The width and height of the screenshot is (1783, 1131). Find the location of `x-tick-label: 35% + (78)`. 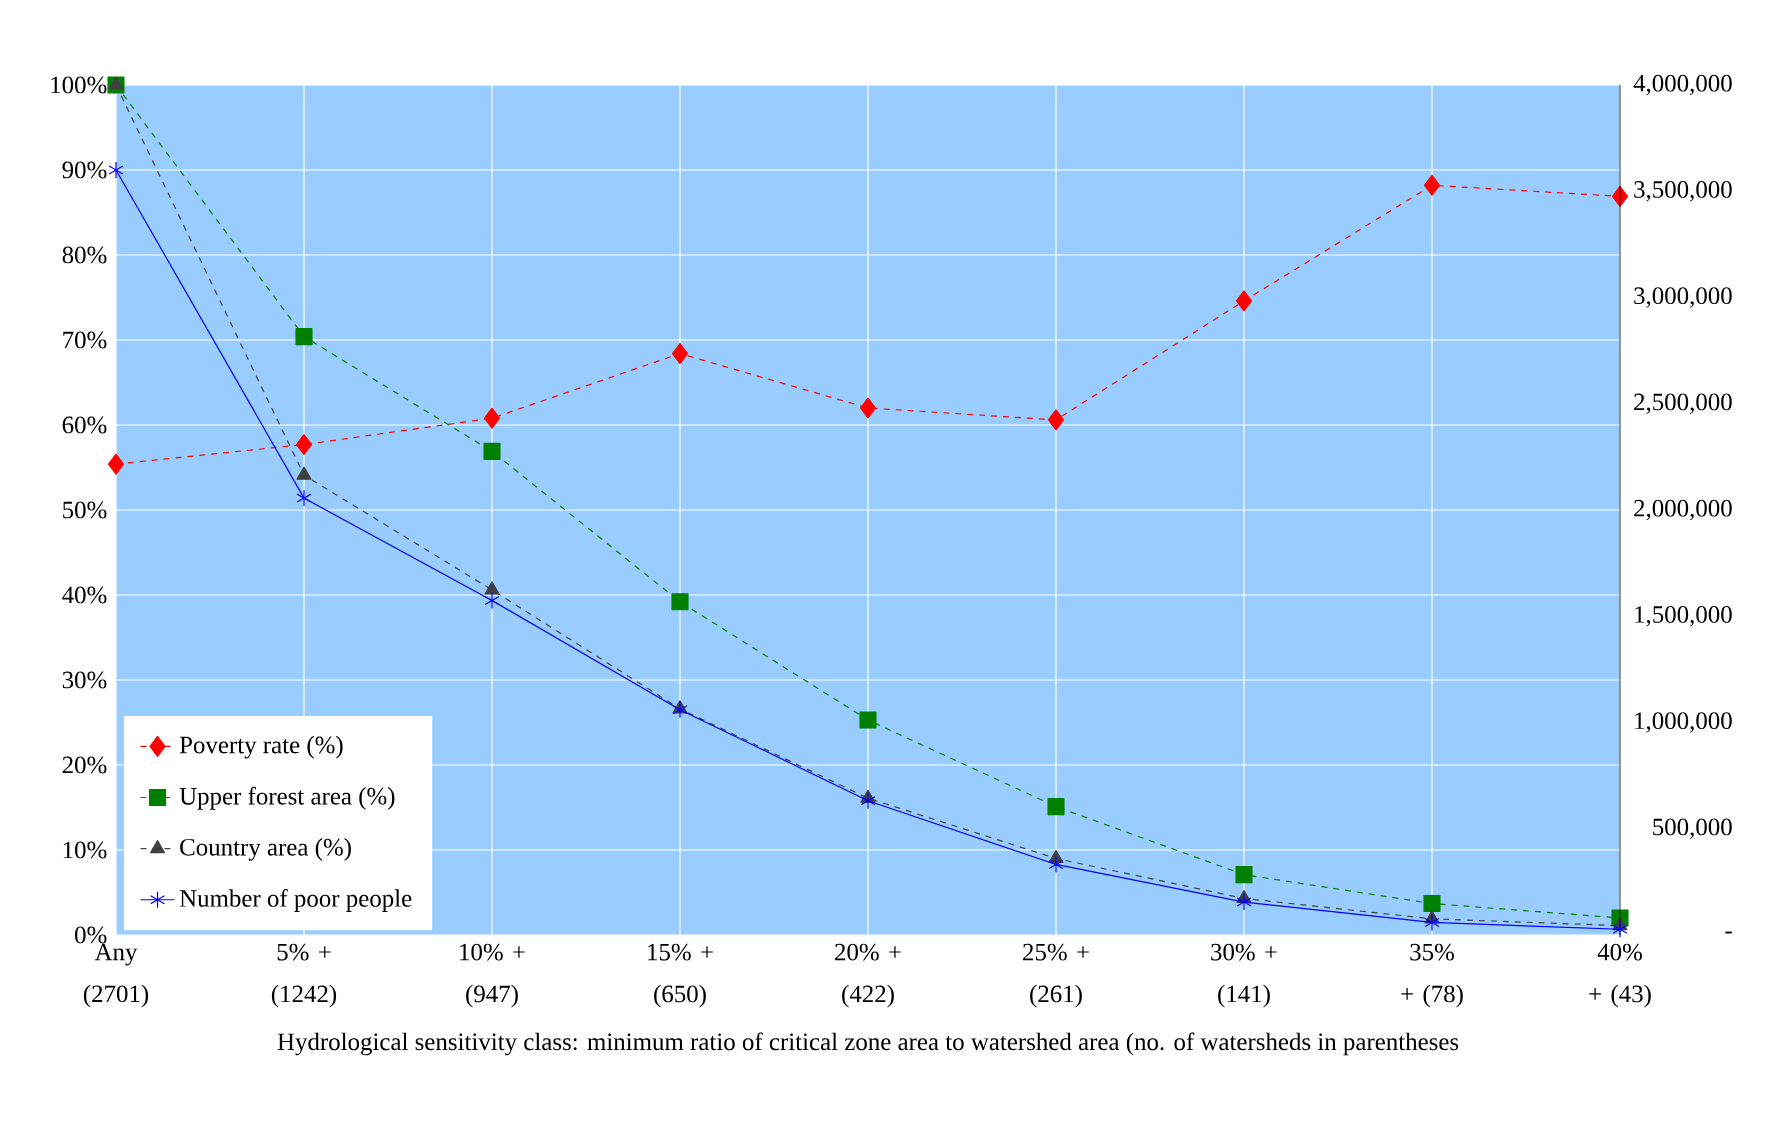

x-tick-label: 35% + (78) is located at coordinates (1432, 975).